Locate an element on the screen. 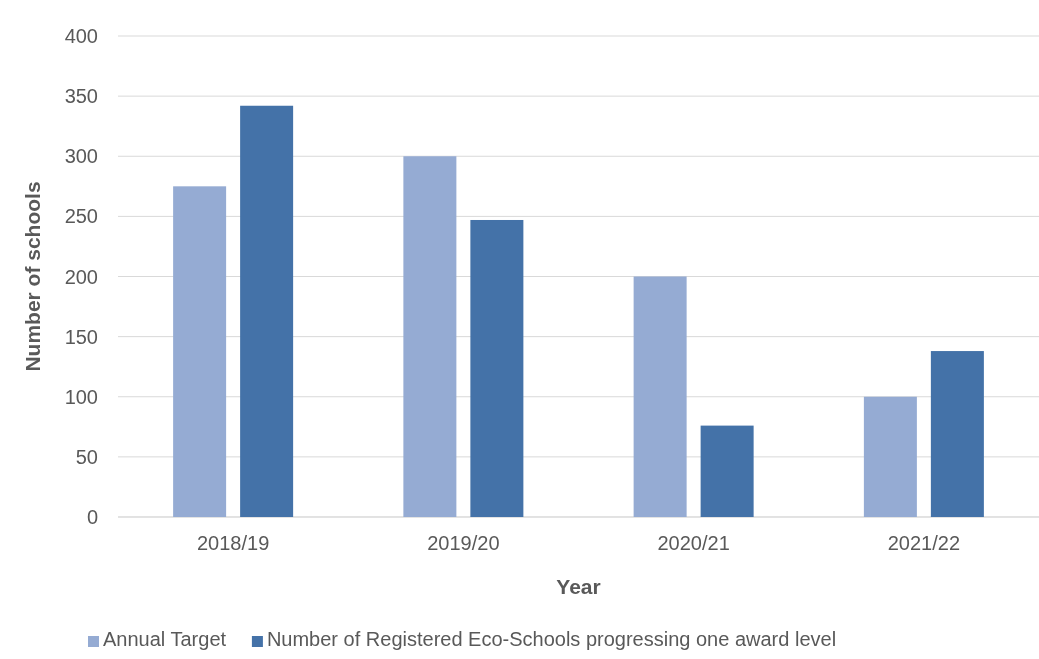 This screenshot has width=1039, height=659. y-tick-label: 300 is located at coordinates (81, 156).